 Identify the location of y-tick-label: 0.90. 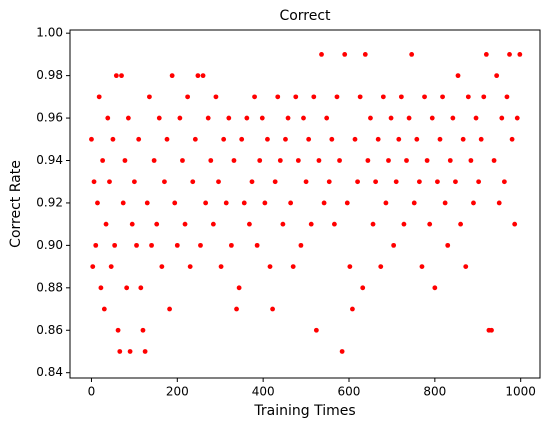
(49, 245).